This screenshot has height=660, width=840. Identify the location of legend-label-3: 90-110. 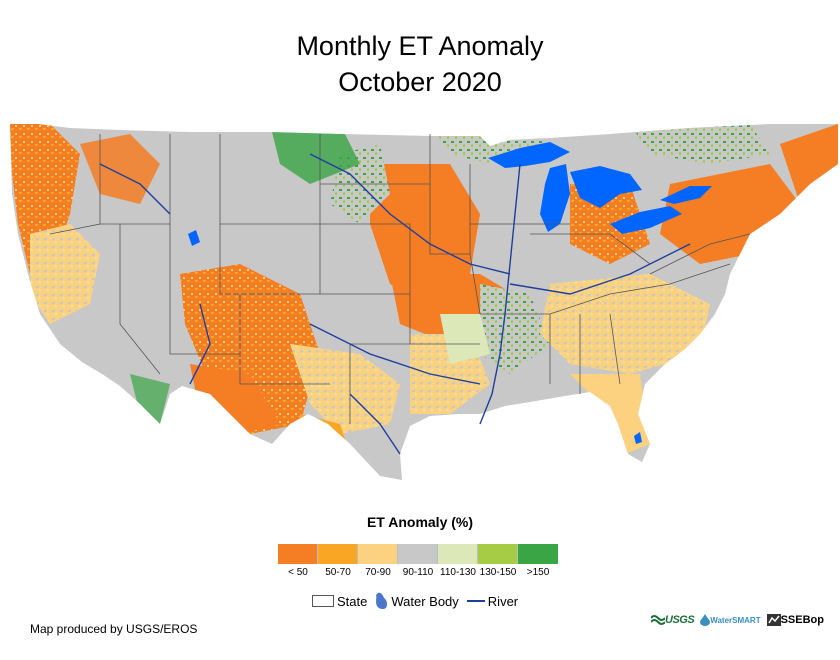
(418, 572).